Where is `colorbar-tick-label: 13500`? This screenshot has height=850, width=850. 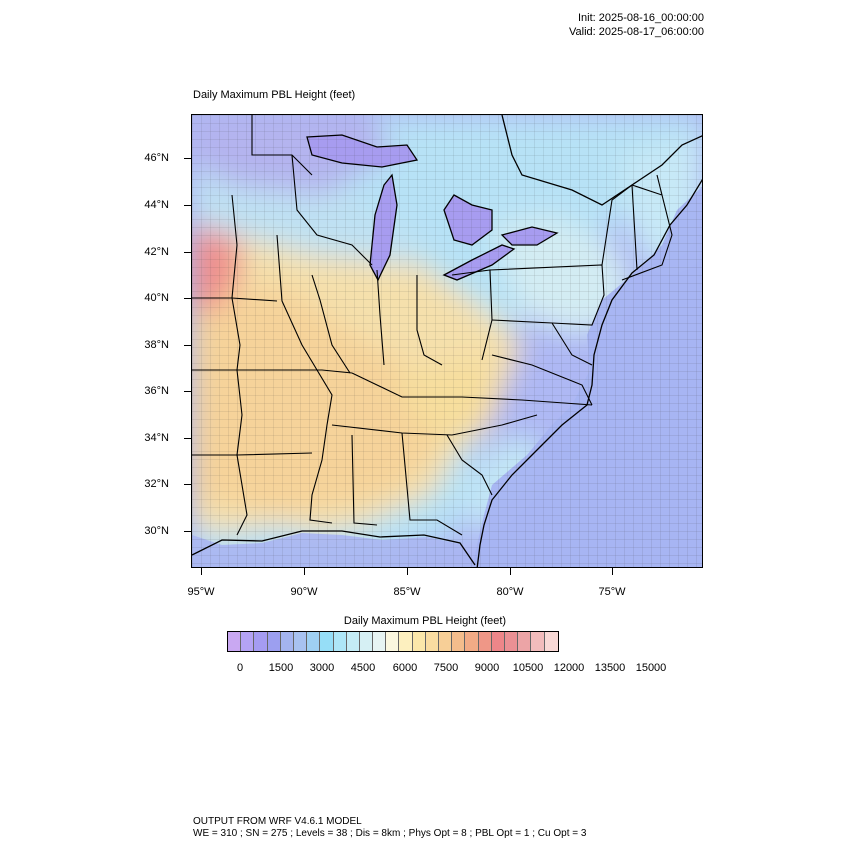
colorbar-tick-label: 13500 is located at coordinates (610, 668).